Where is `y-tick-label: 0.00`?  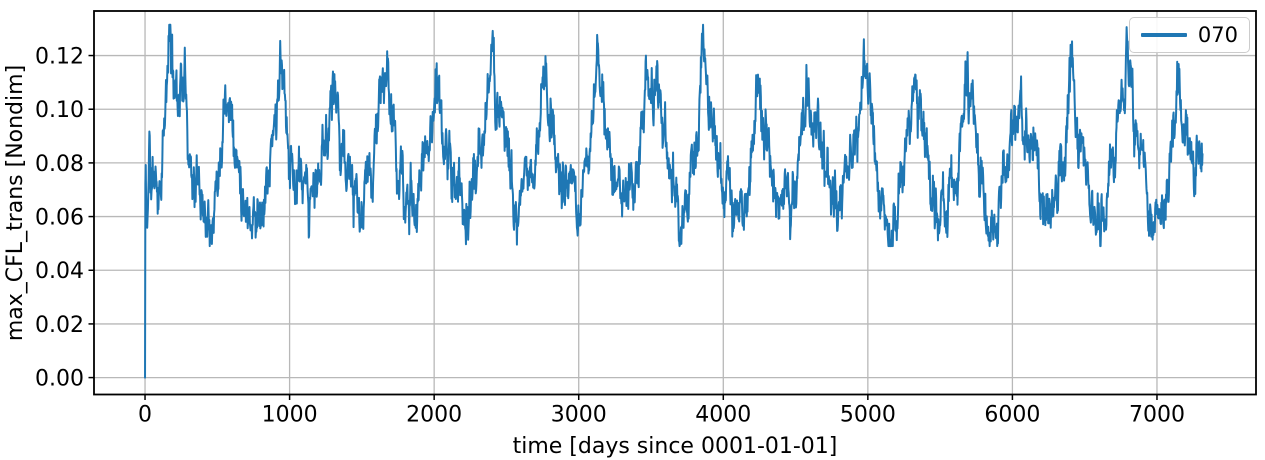 y-tick-label: 0.00 is located at coordinates (59, 379).